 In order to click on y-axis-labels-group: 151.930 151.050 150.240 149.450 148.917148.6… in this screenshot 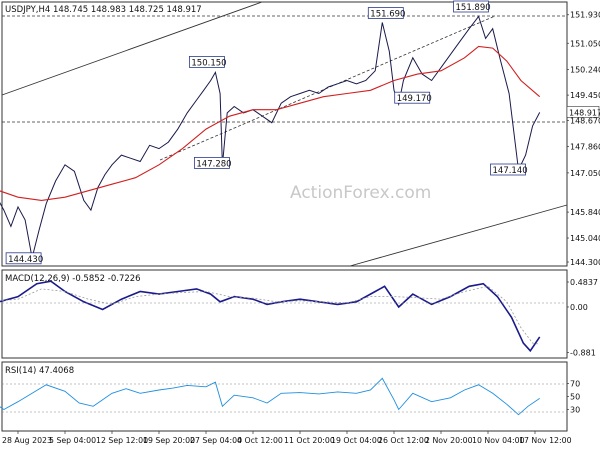, I will do `click(583, 213)`.